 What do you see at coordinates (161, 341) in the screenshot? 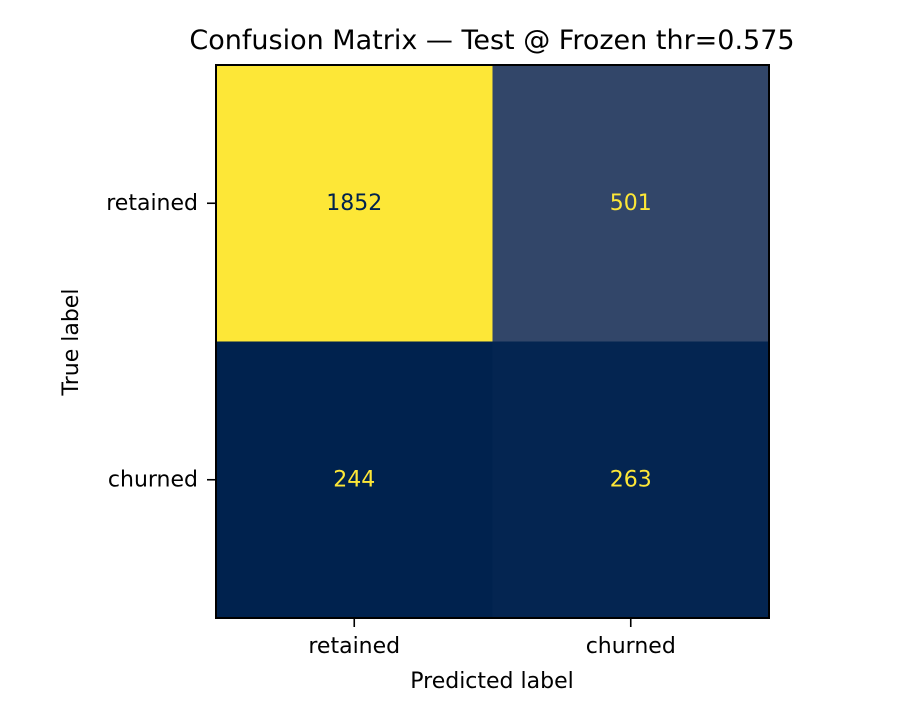
I see `y-axis-ticks: retained churned` at bounding box center [161, 341].